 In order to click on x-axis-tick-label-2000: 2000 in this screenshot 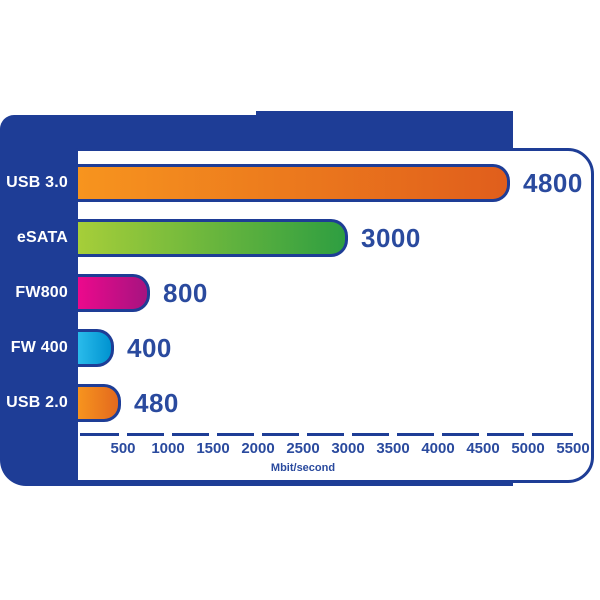, I will do `click(258, 448)`.